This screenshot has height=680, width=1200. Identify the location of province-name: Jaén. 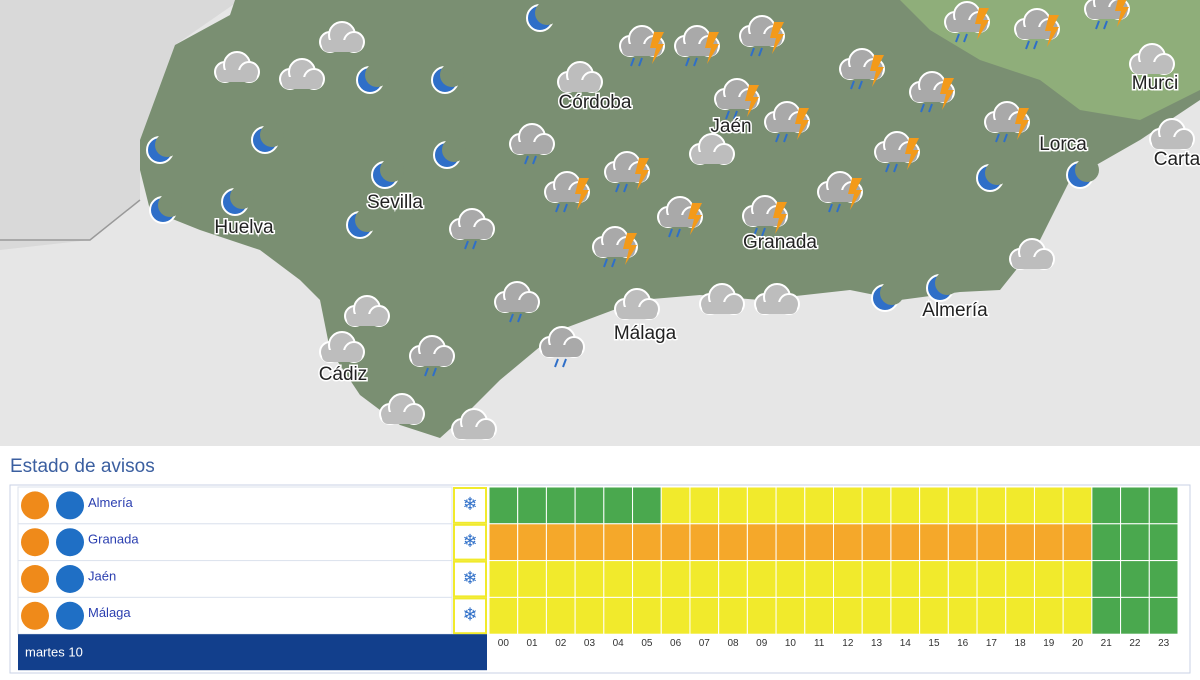
(102, 575).